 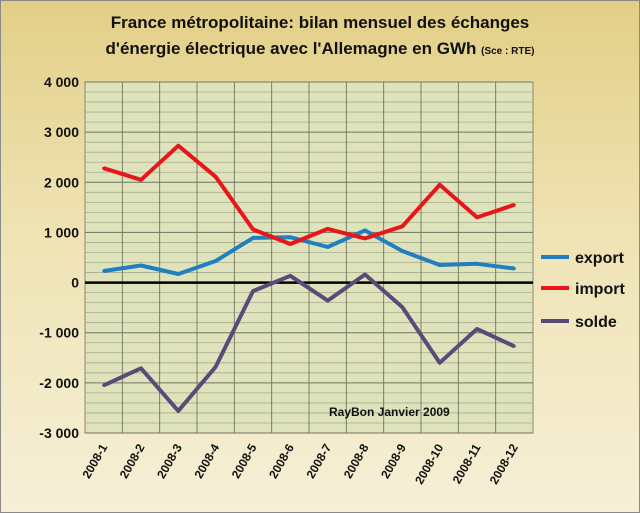 I want to click on legend-label-solde: solde, so click(x=596, y=322).